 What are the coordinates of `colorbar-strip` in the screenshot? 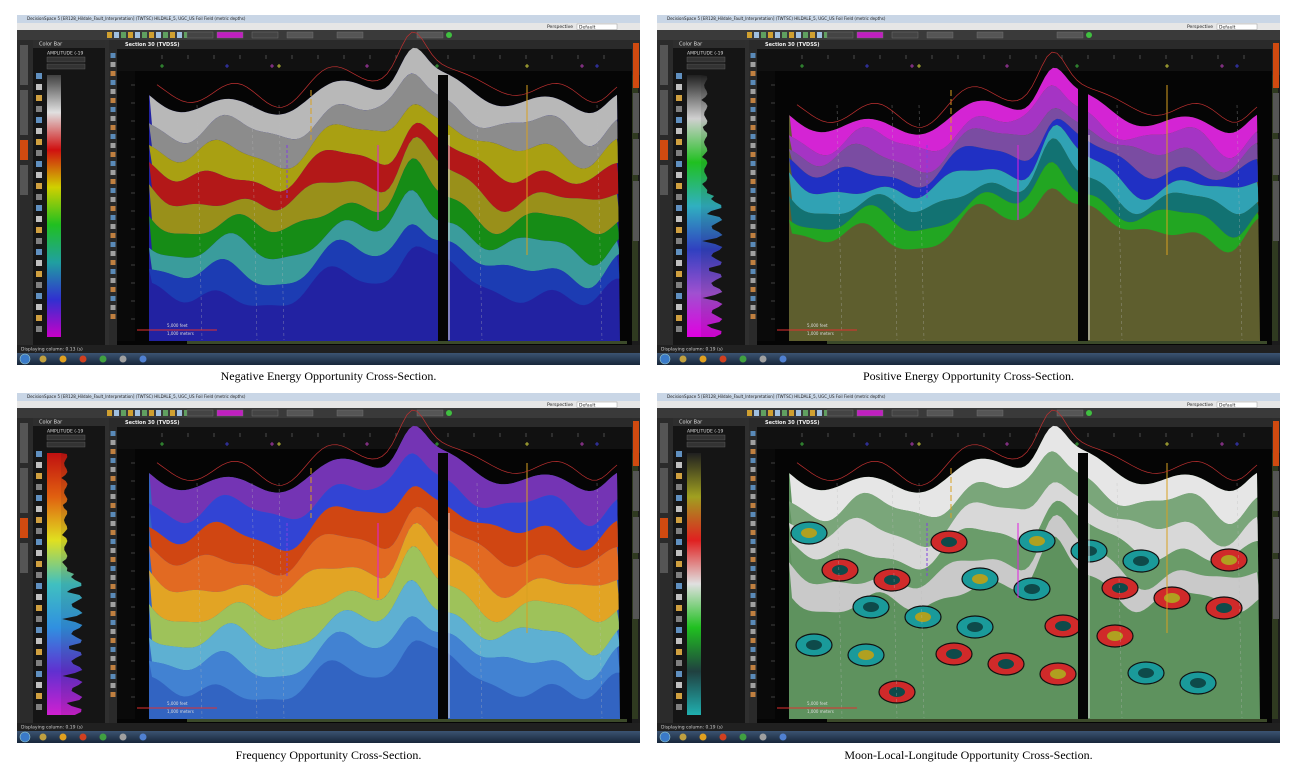 It's located at (54, 584).